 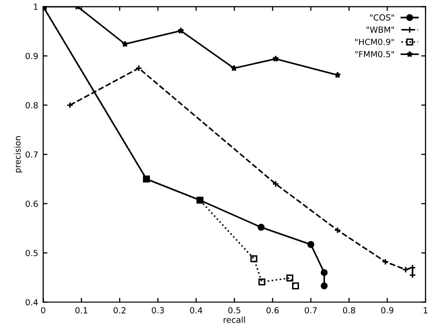 What do you see at coordinates (32, 302) in the screenshot?
I see `y-tick-label: 0.4` at bounding box center [32, 302].